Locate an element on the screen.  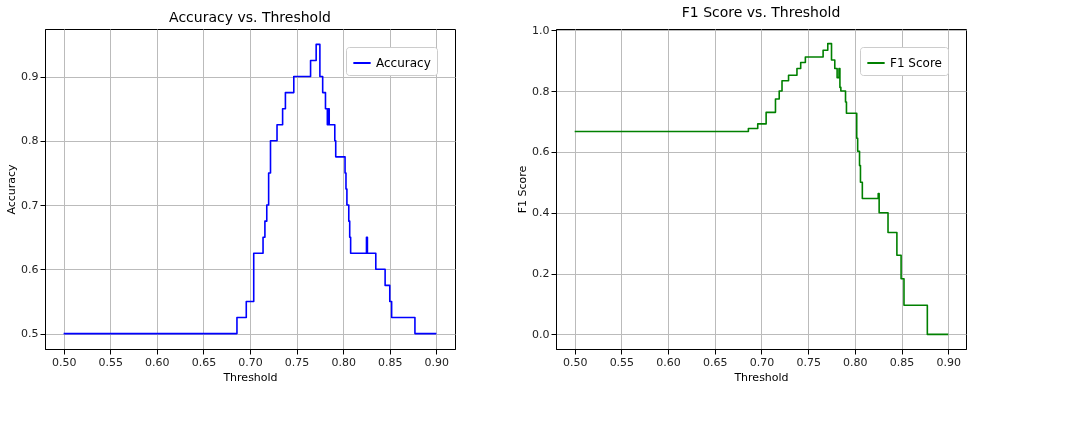
y-tick-label: 0.7 is located at coordinates (30, 205).